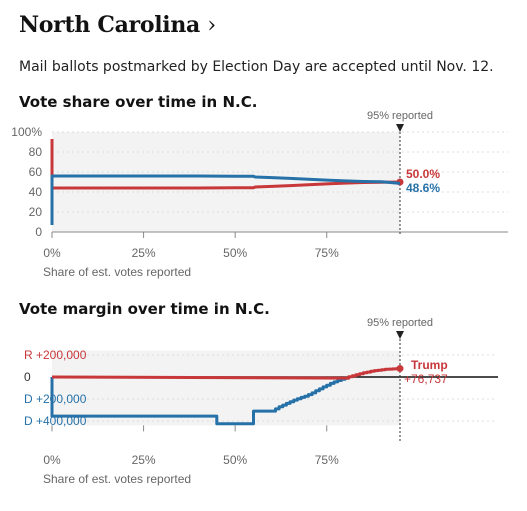 Image resolution: width=527 pixels, height=511 pixels. What do you see at coordinates (225, 164) in the screenshot?
I see `series-line-rep` at bounding box center [225, 164].